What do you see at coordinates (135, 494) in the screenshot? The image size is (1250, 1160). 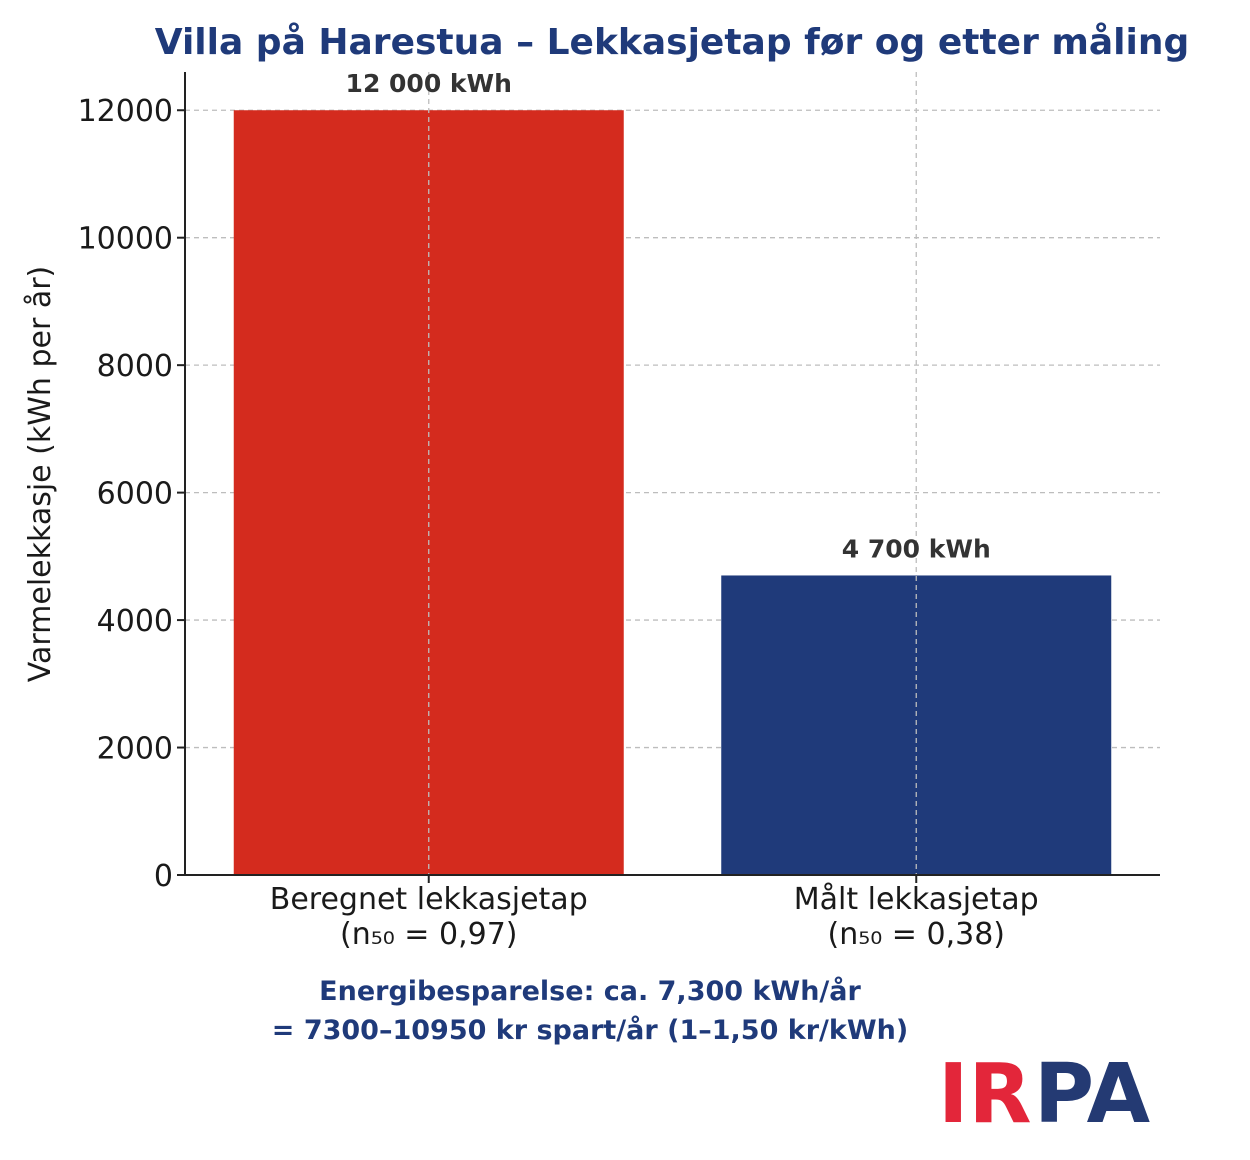 I see `y-tick-label-6000: 6000` at bounding box center [135, 494].